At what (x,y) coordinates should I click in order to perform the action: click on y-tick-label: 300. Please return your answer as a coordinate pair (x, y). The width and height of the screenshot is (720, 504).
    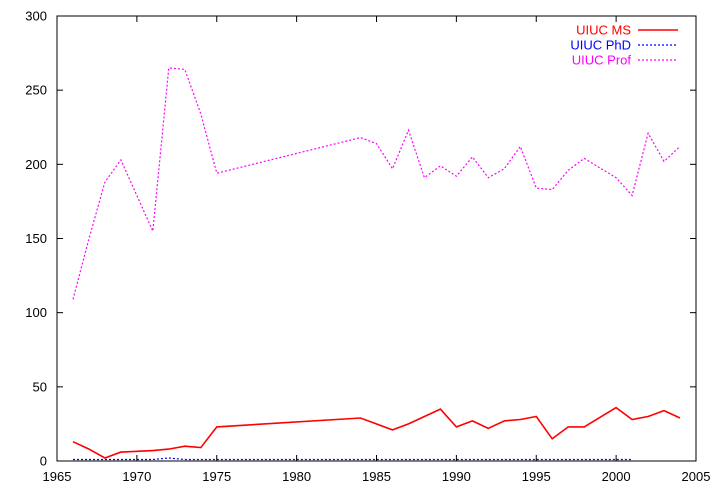
    Looking at the image, I should click on (36, 16).